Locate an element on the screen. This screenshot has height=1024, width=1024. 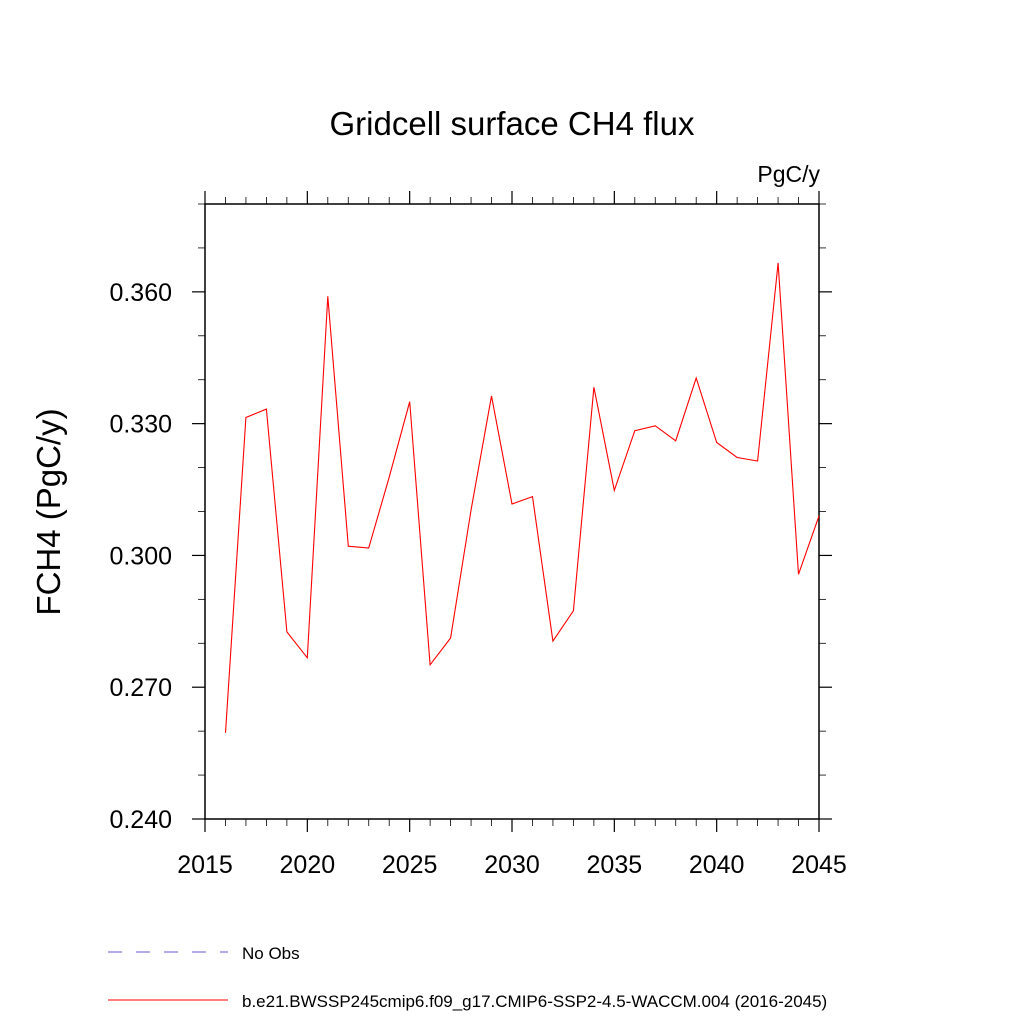
y-tick-label: 0.360 is located at coordinates (140, 293).